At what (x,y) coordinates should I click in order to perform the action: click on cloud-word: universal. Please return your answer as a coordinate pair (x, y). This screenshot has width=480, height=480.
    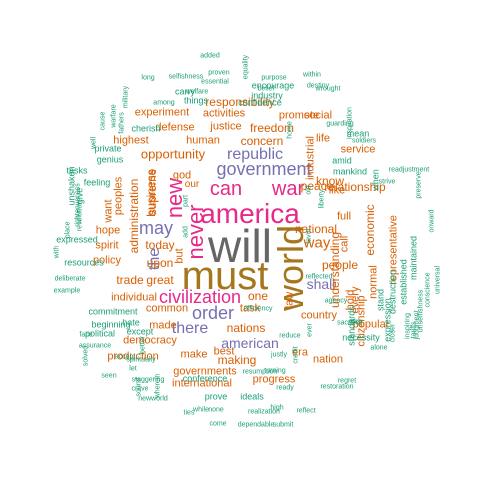
    Looking at the image, I should click on (438, 280).